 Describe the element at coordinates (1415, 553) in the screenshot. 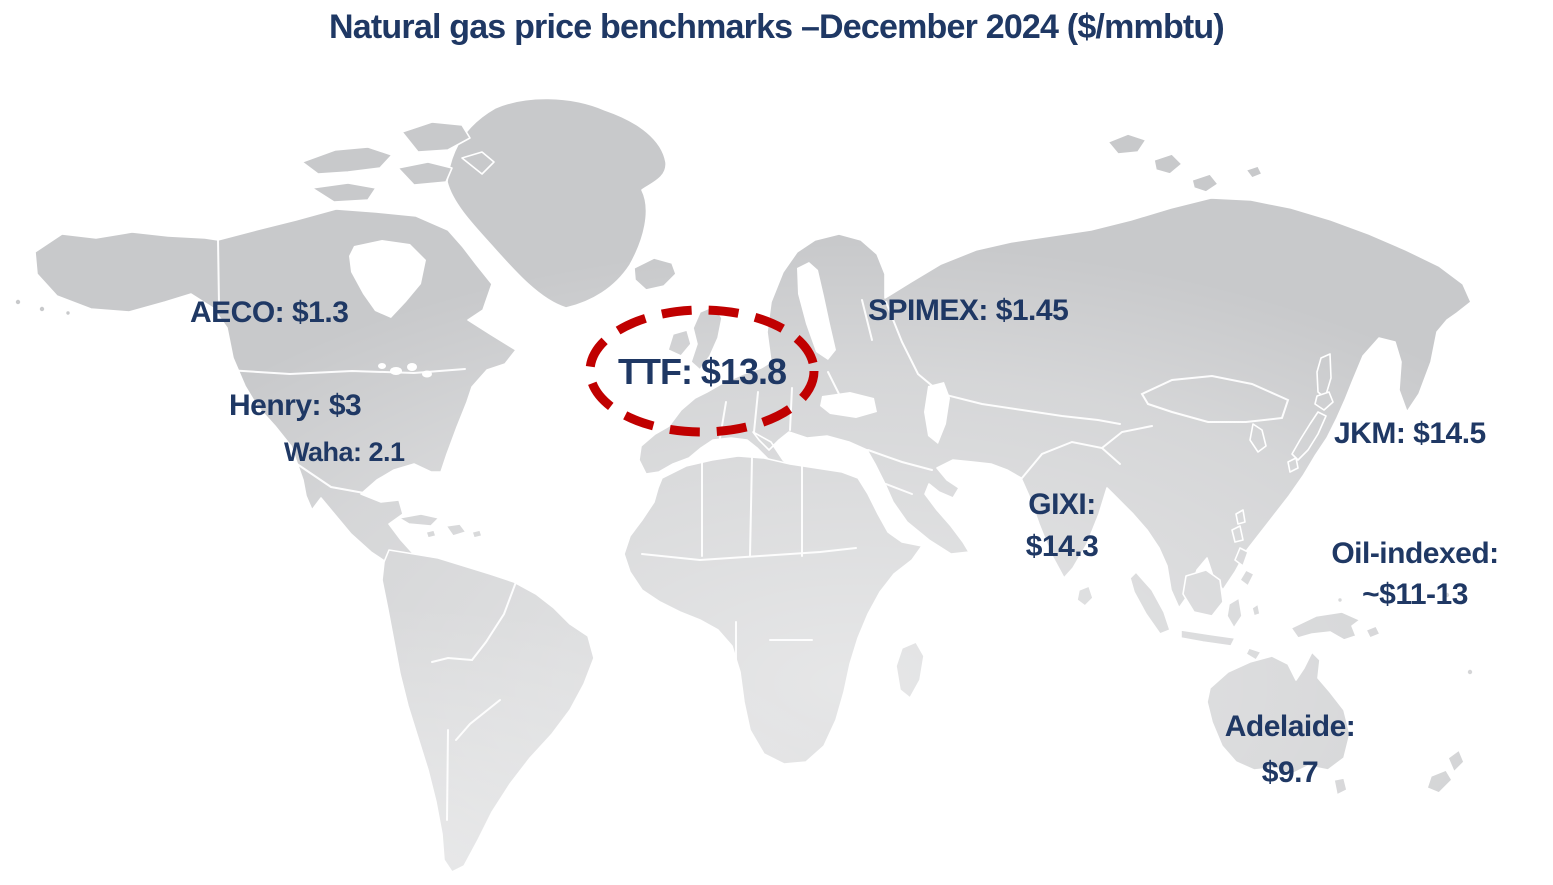

I see `label-oil-indexed-name: Oil-indexed:` at that location.